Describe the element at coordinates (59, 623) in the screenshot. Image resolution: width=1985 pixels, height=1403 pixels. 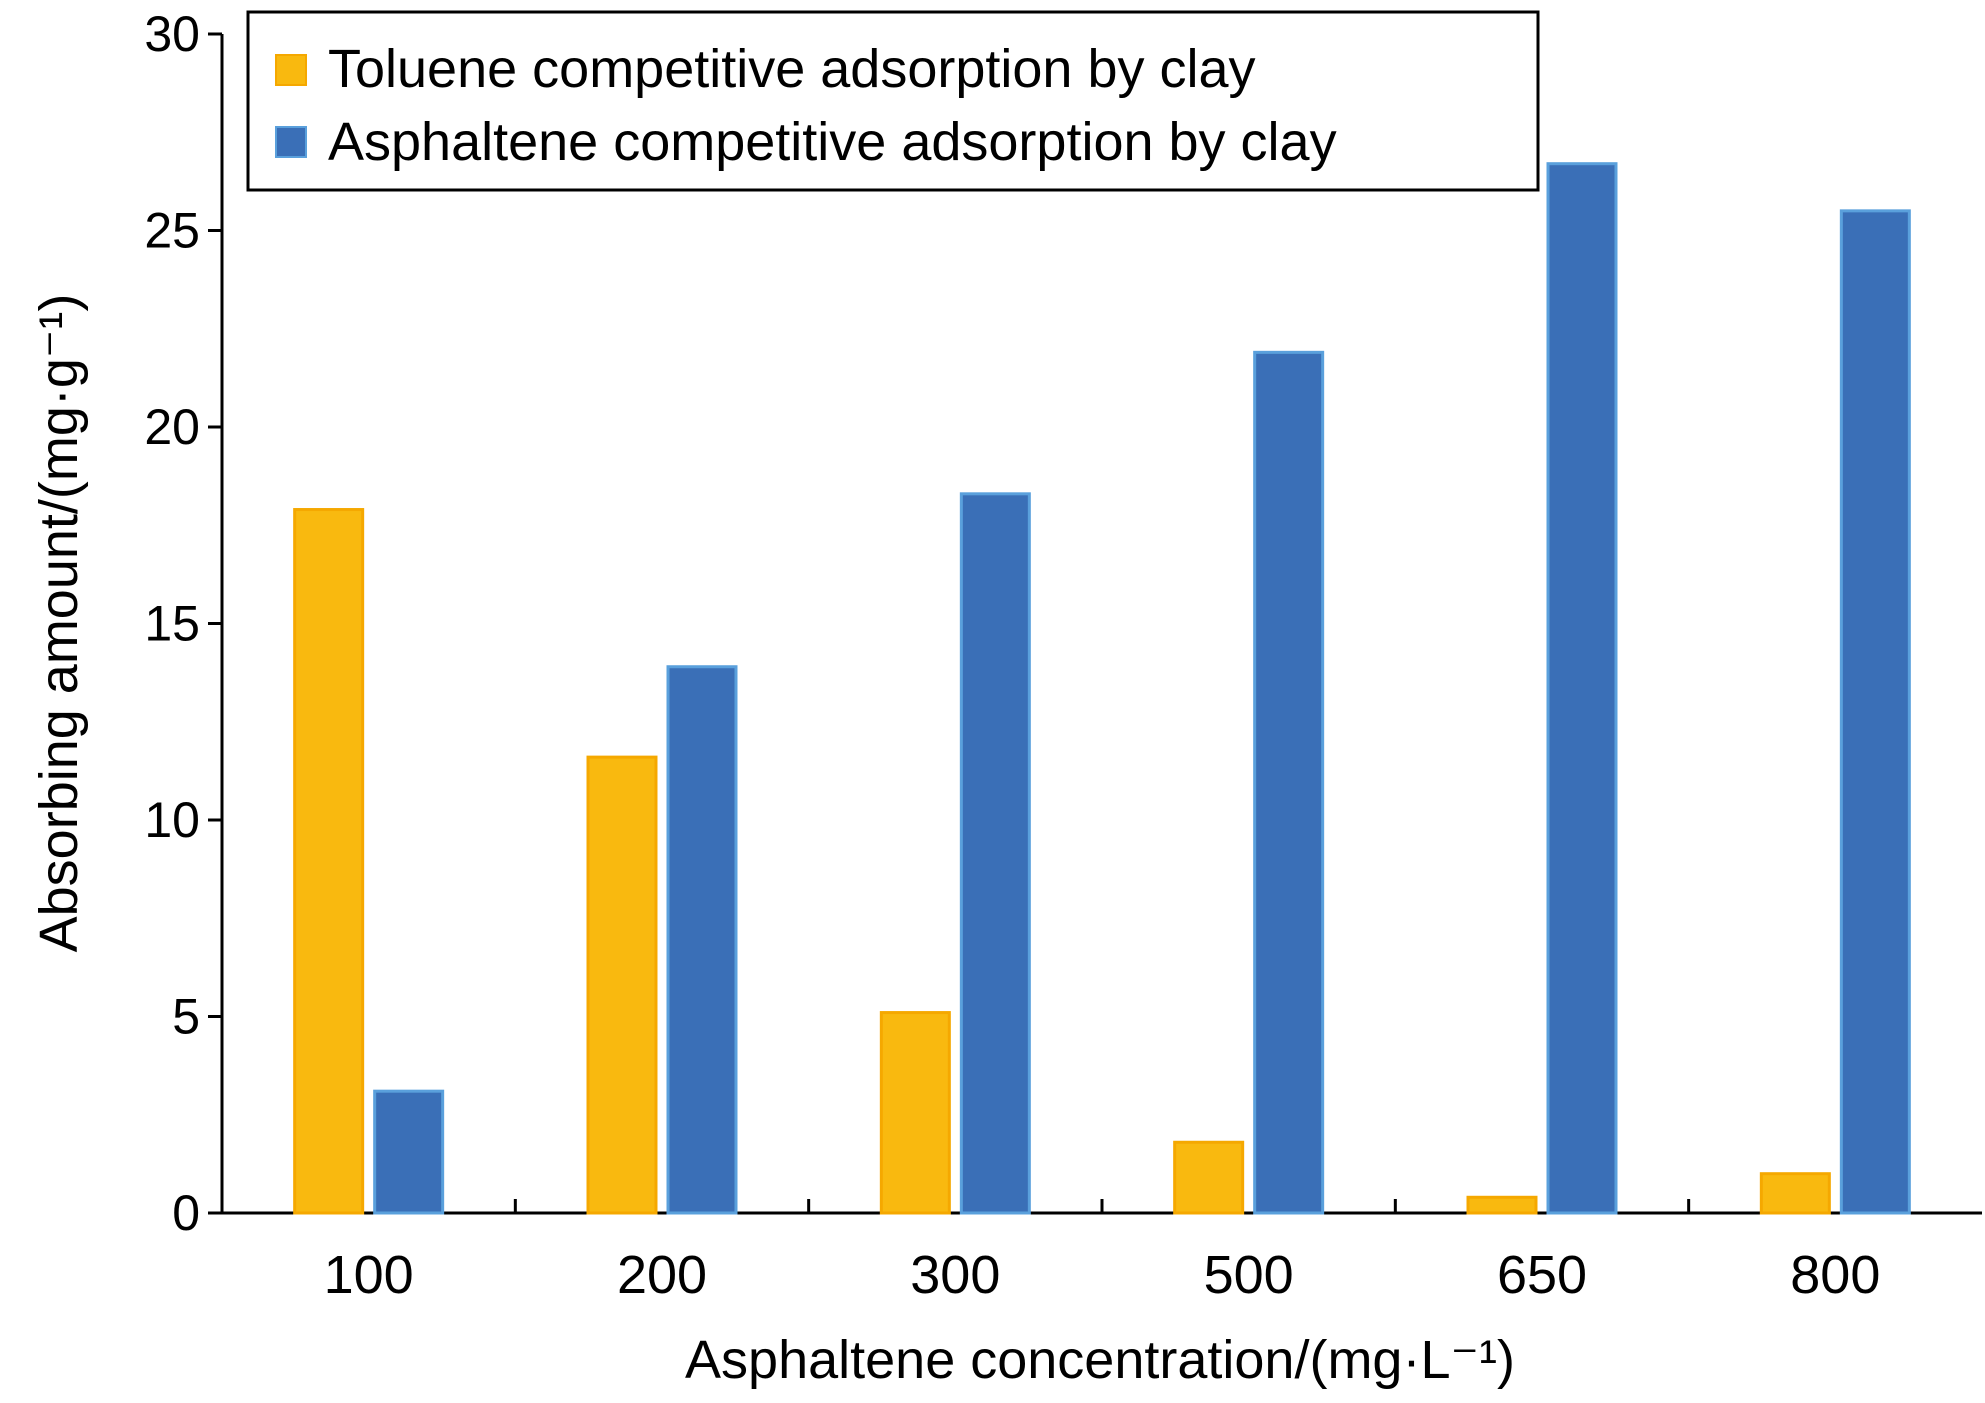
I see `y-axis-title: Absorbing amount/(mg·g⁻¹)` at that location.